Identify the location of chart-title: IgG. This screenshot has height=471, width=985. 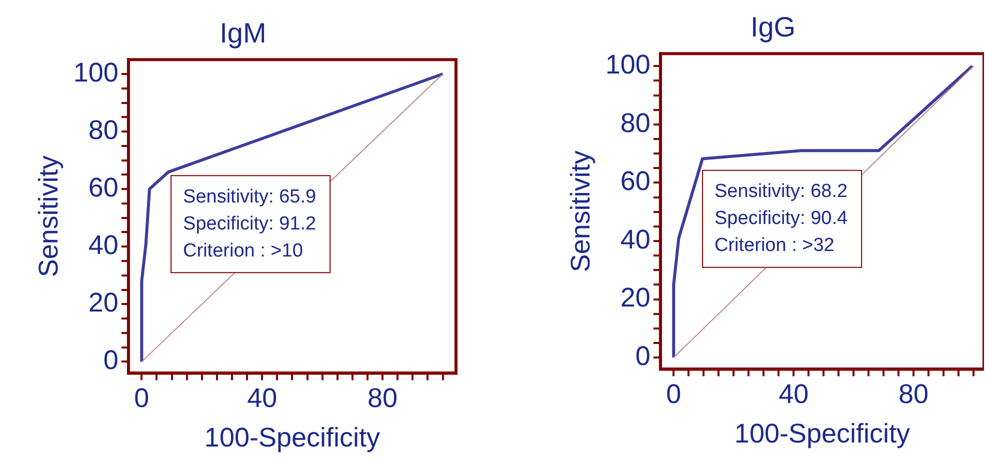
(773, 27).